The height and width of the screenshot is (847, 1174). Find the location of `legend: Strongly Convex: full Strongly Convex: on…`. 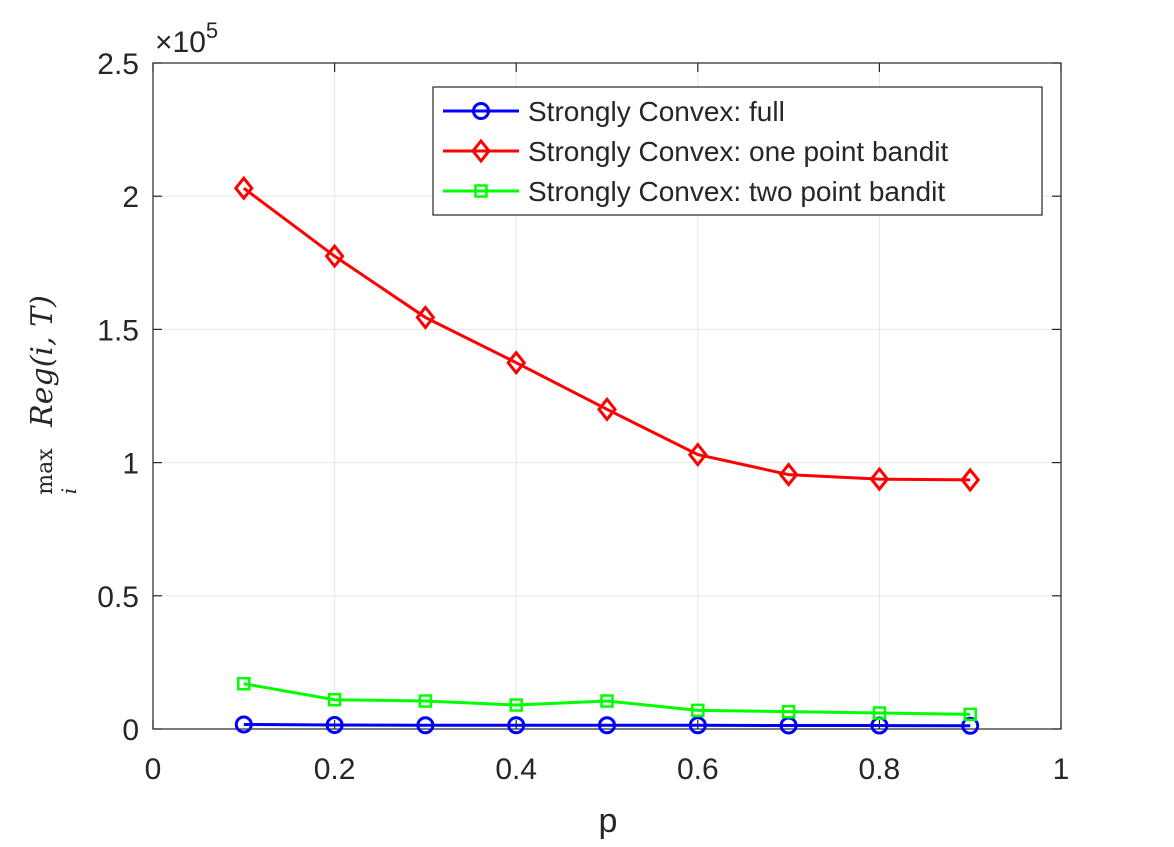

legend: Strongly Convex: full Strongly Convex: on… is located at coordinates (737, 151).